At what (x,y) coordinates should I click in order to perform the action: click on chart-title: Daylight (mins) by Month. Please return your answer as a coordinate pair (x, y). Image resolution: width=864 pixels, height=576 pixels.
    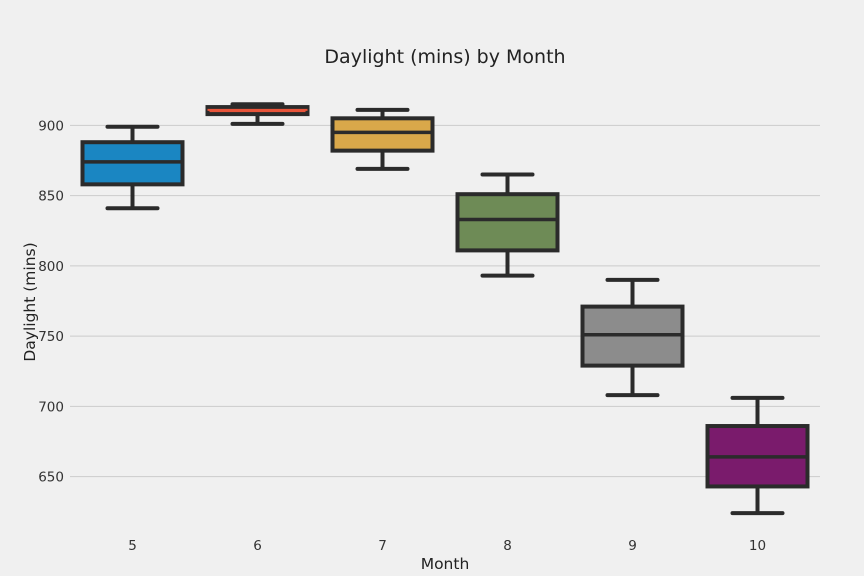
    Looking at the image, I should click on (444, 57).